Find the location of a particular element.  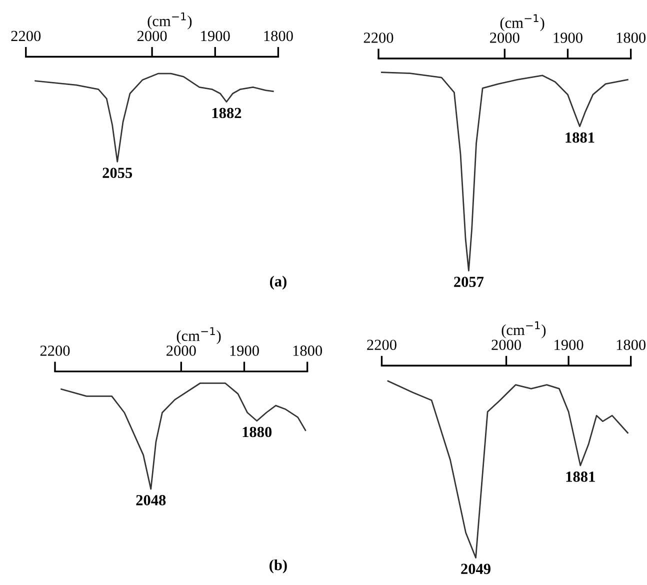

text: (b) is located at coordinates (278, 566).